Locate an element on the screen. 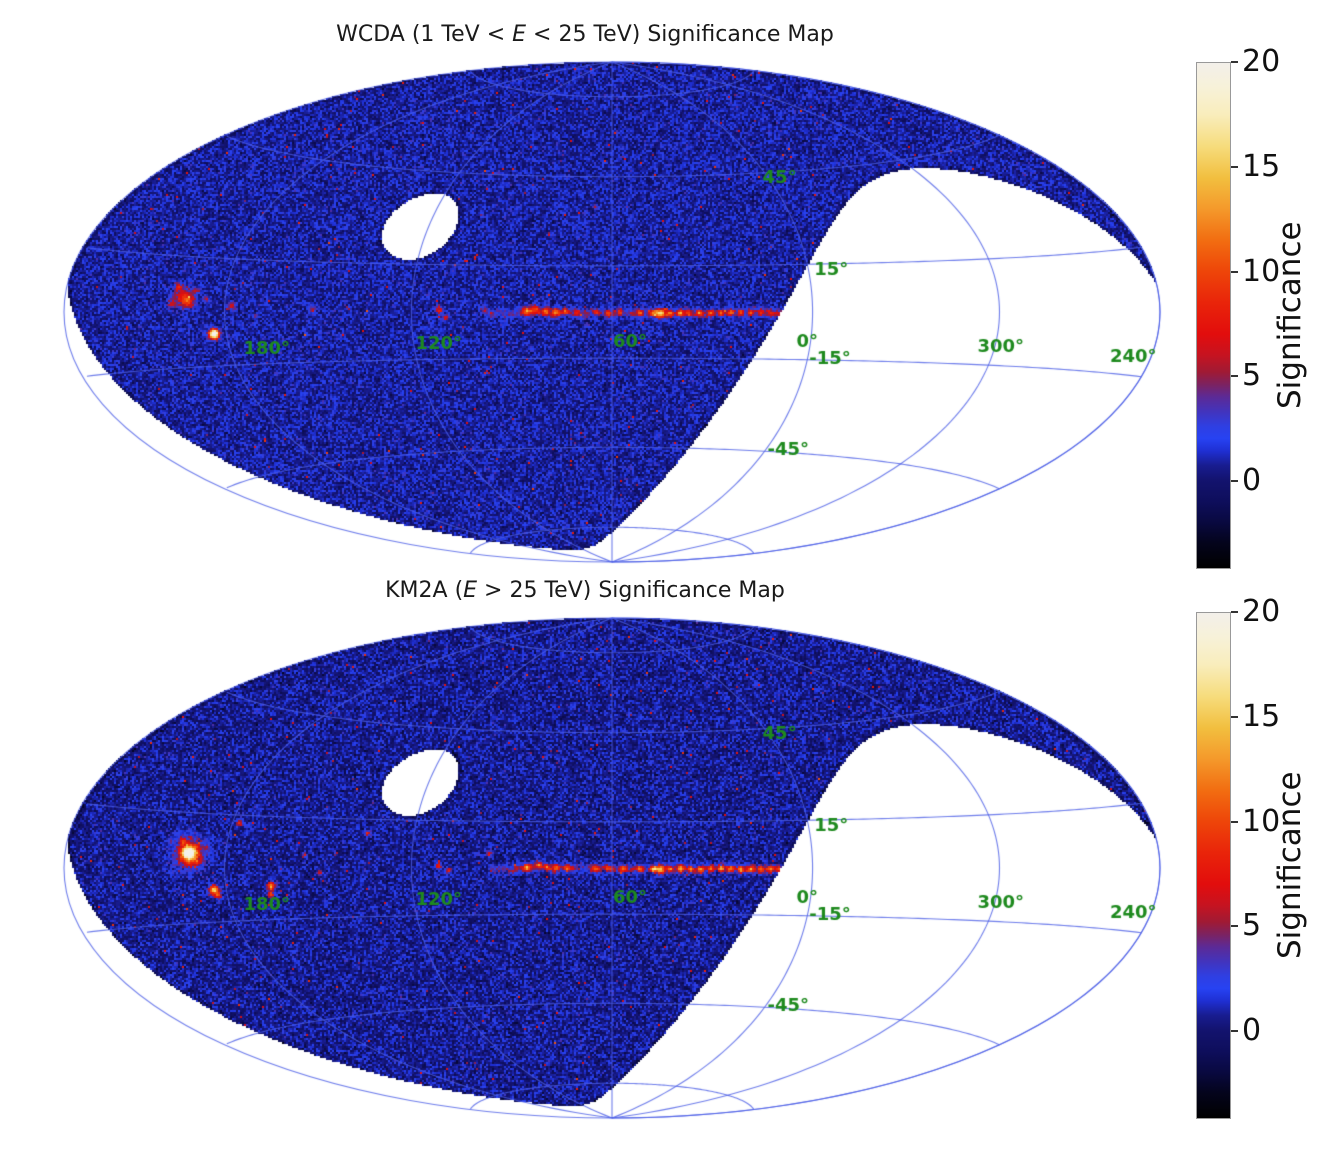  km2a-title-prefix: KM2A ( is located at coordinates (424, 590).